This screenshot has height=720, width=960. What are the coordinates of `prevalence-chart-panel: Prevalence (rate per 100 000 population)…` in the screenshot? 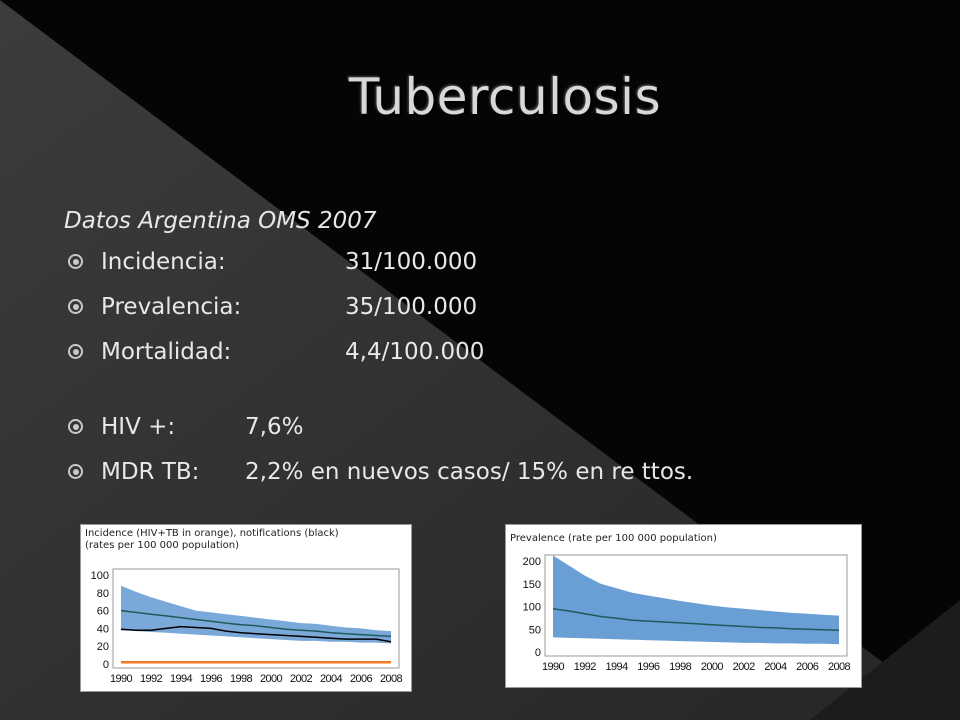 It's located at (683, 606).